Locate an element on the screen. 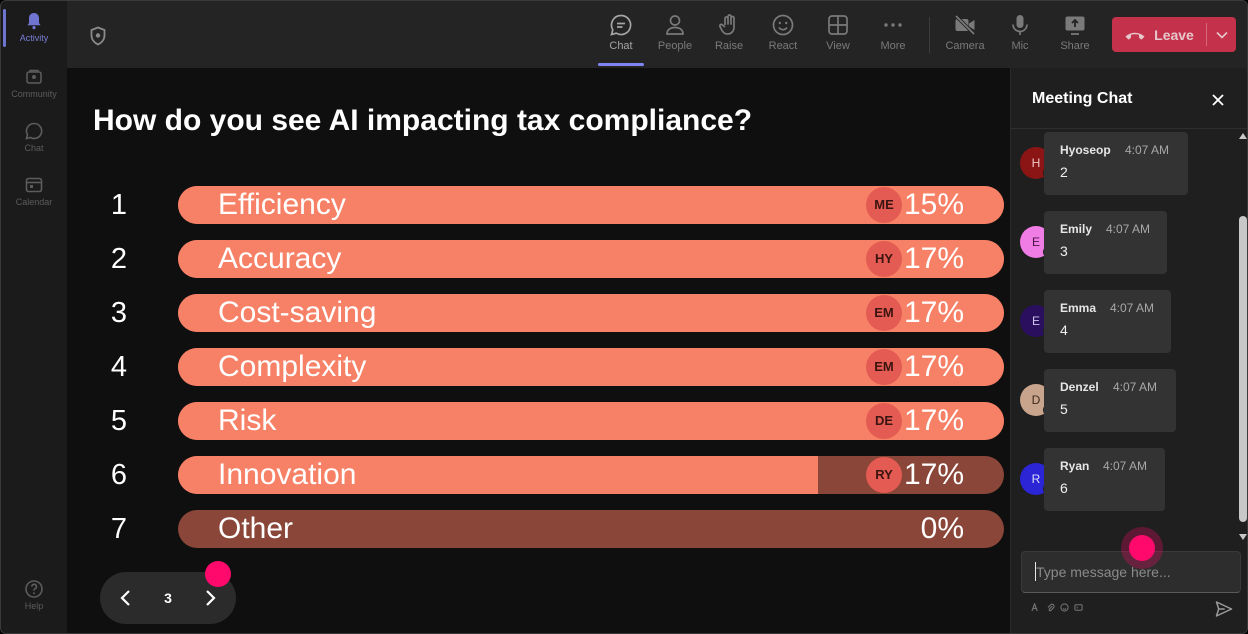  poll-option-number: 2 is located at coordinates (119, 259).